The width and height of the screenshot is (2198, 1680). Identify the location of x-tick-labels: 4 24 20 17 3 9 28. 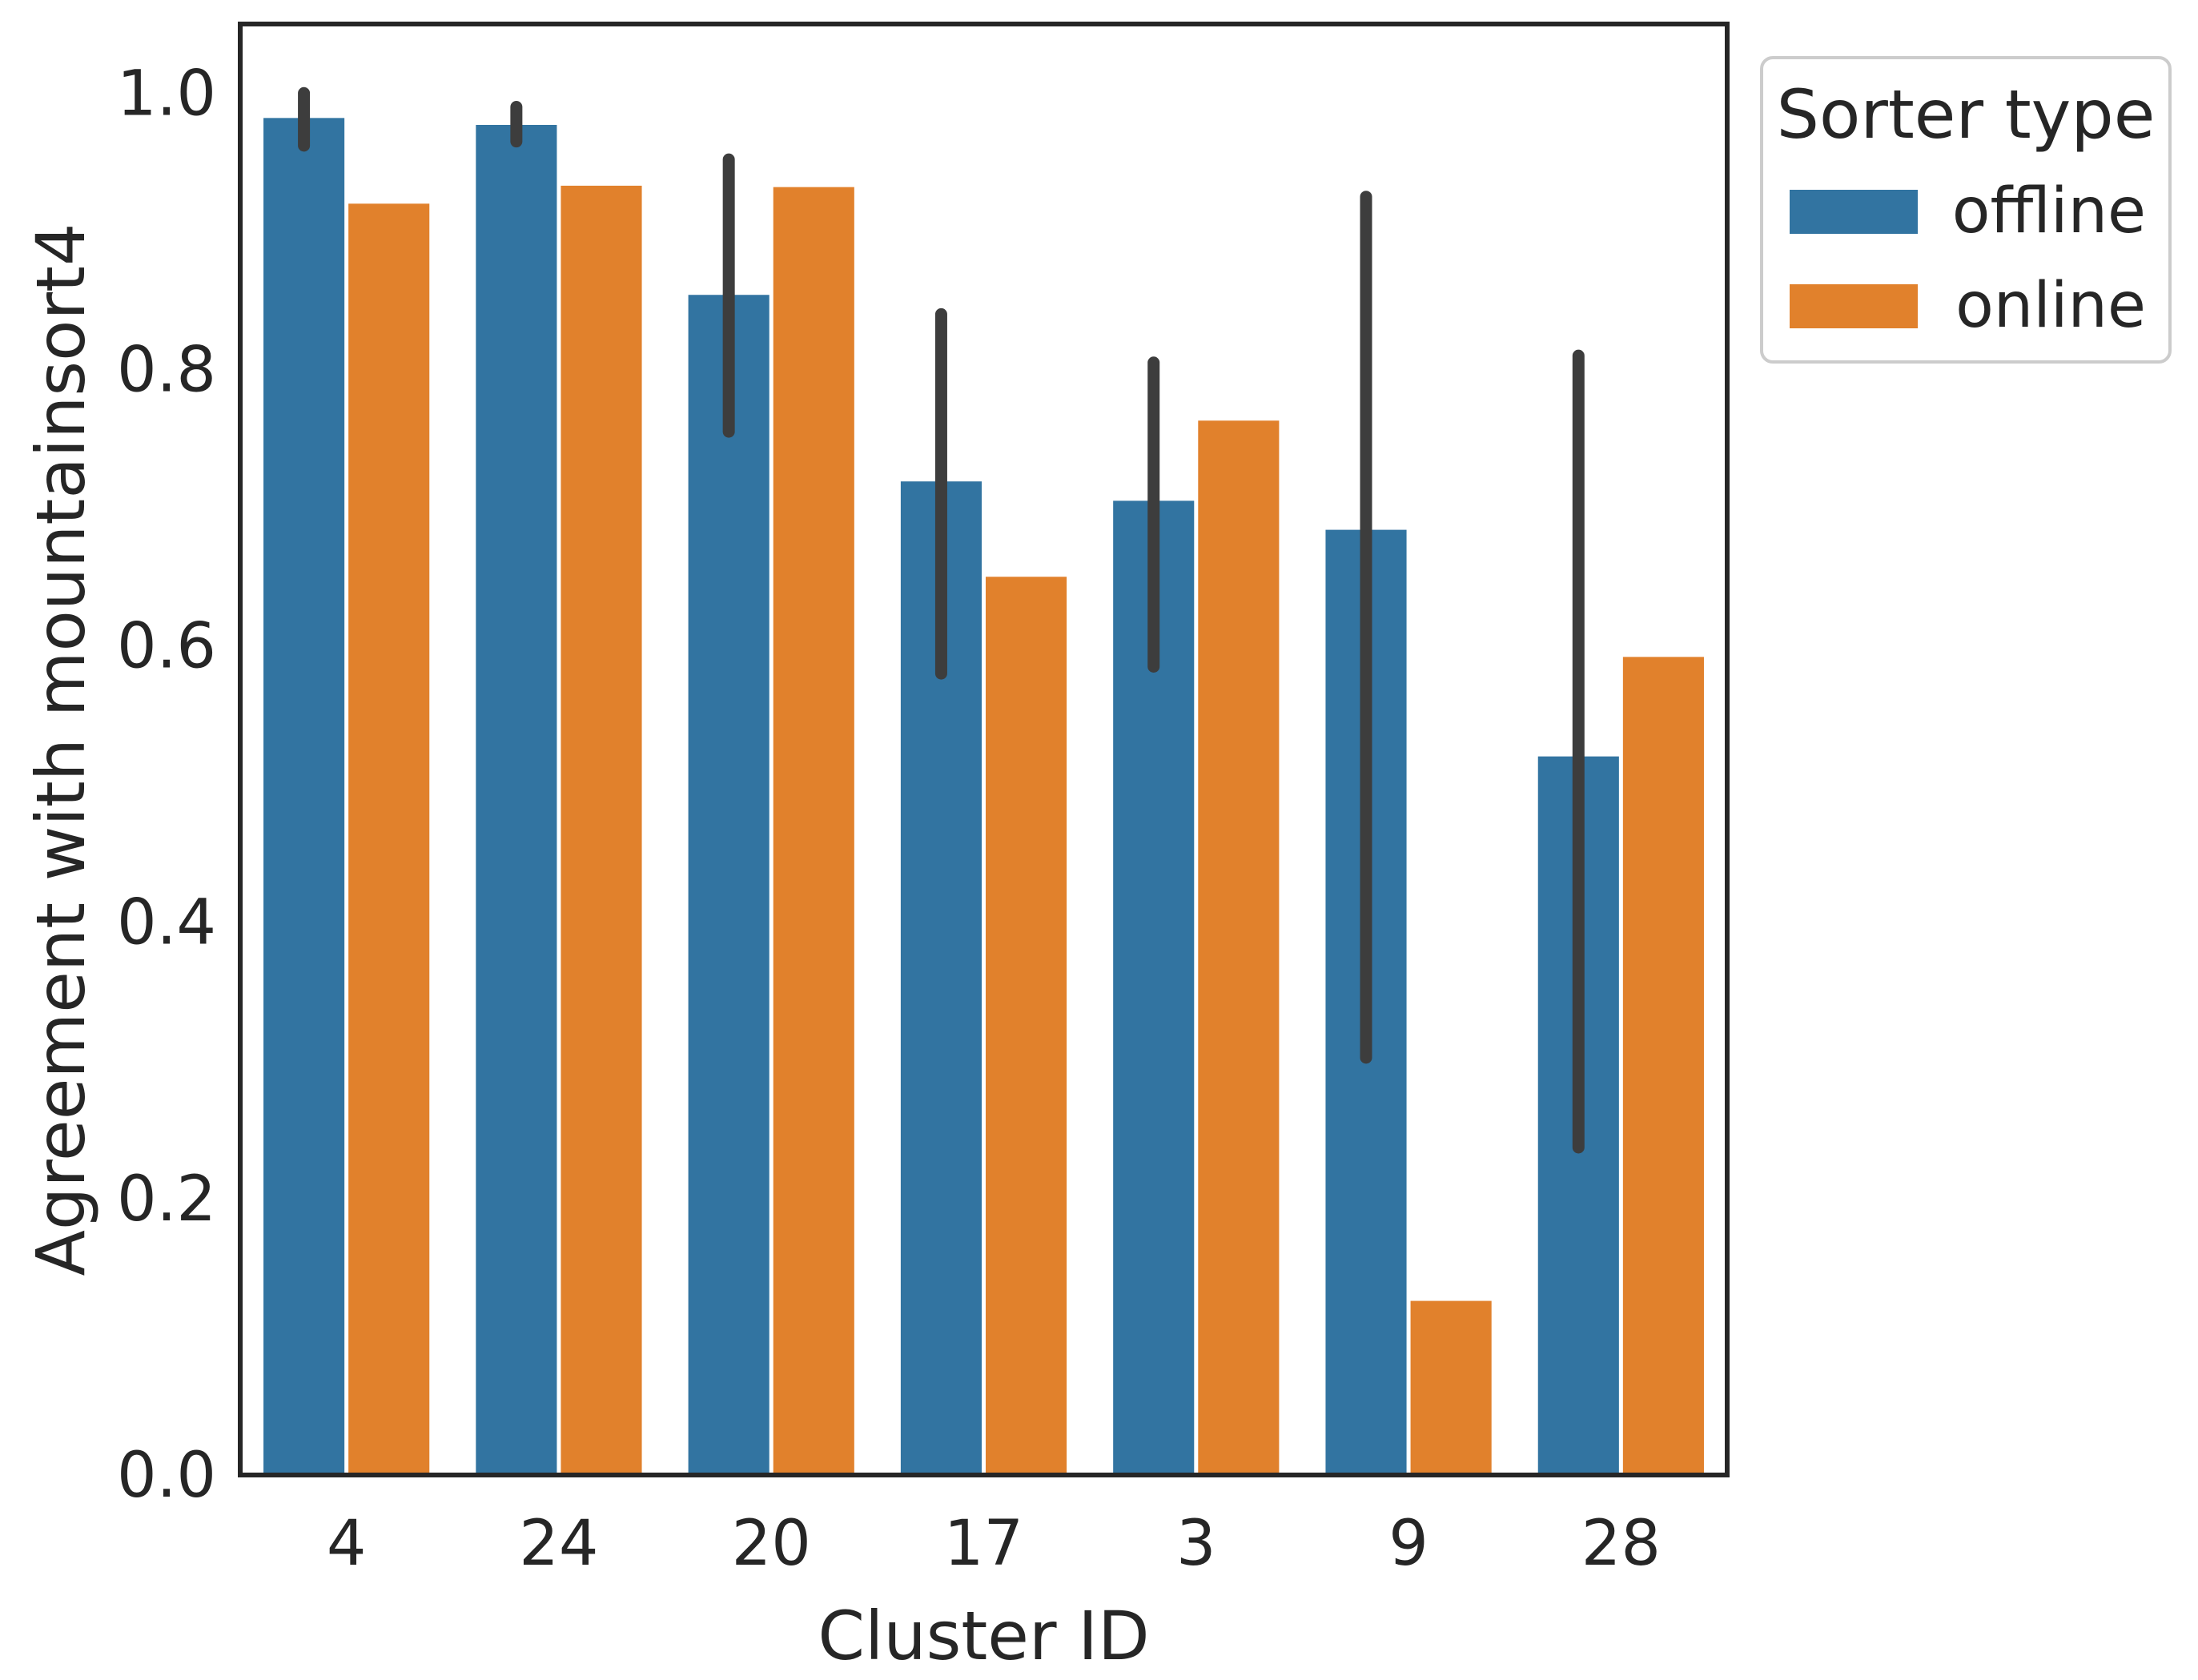
(994, 1544).